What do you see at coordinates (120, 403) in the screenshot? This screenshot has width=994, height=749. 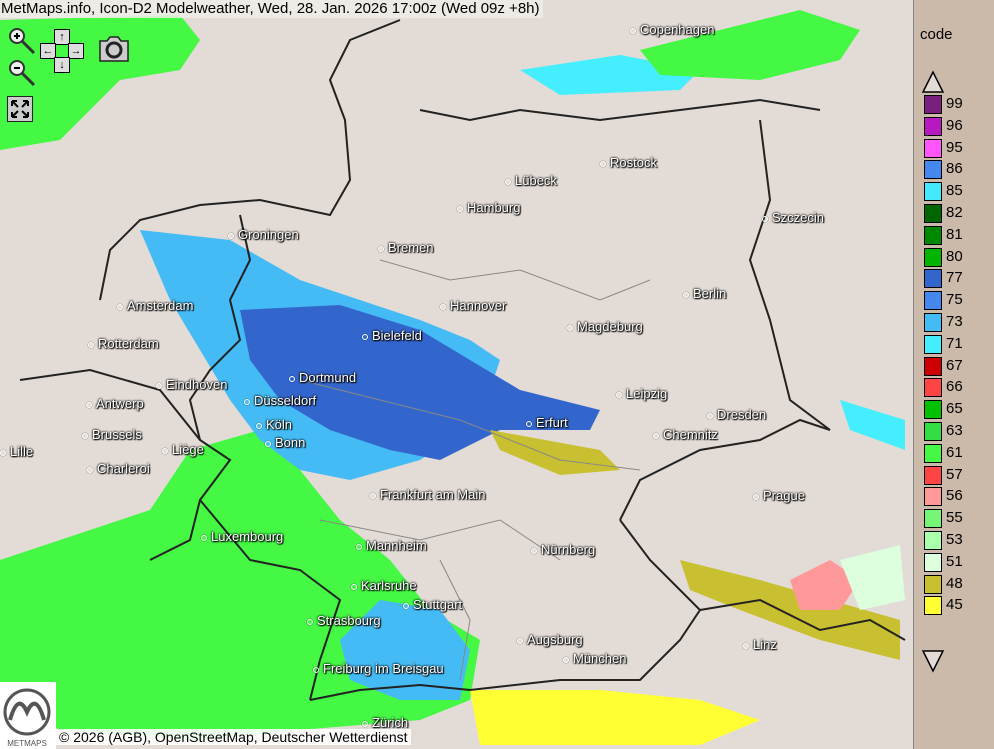 I see `city-name: Antwerp` at bounding box center [120, 403].